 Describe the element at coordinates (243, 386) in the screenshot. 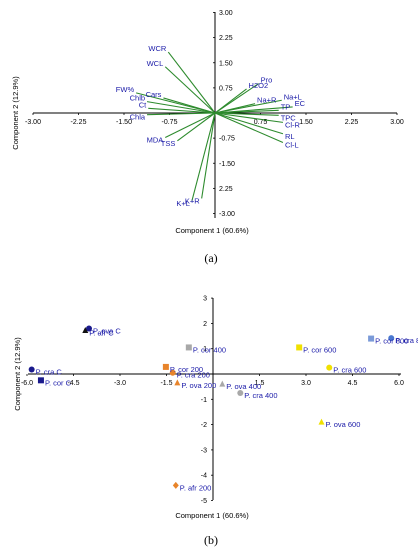

I see `score-label: P. ova 400` at that location.